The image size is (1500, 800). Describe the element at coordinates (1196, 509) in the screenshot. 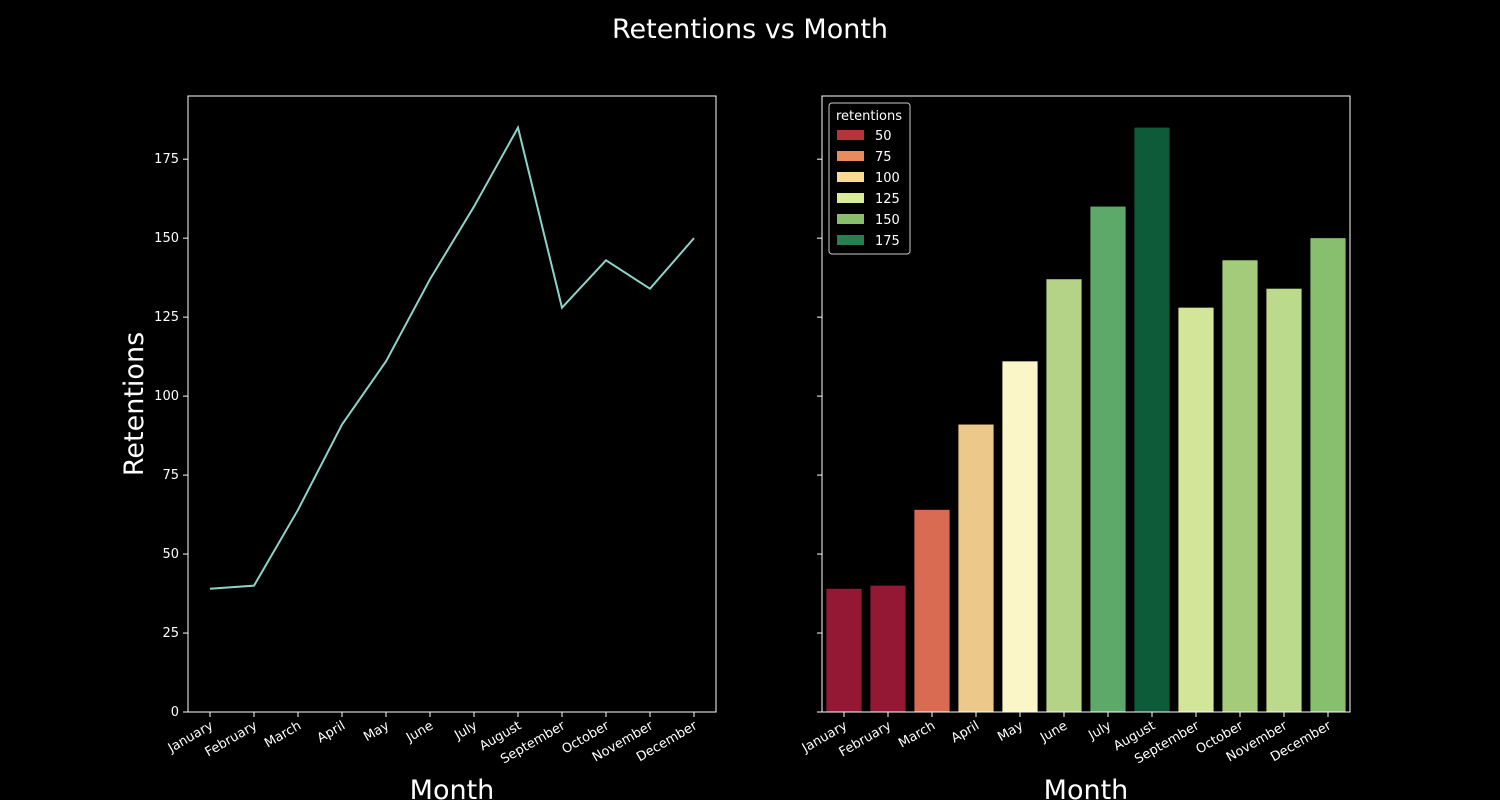

I see `bar-september` at that location.